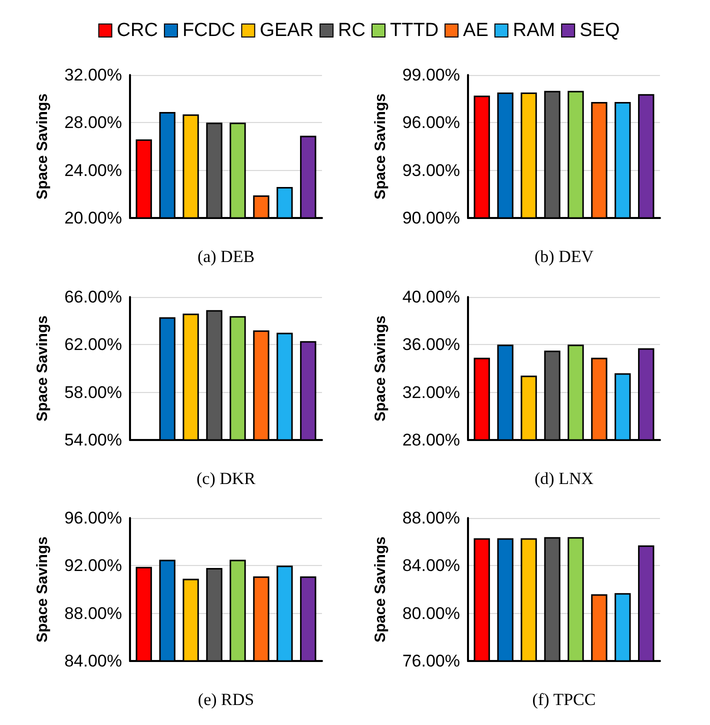 Image resolution: width=710 pixels, height=725 pixels. I want to click on y-tick-label: 93.00%, so click(431, 170).